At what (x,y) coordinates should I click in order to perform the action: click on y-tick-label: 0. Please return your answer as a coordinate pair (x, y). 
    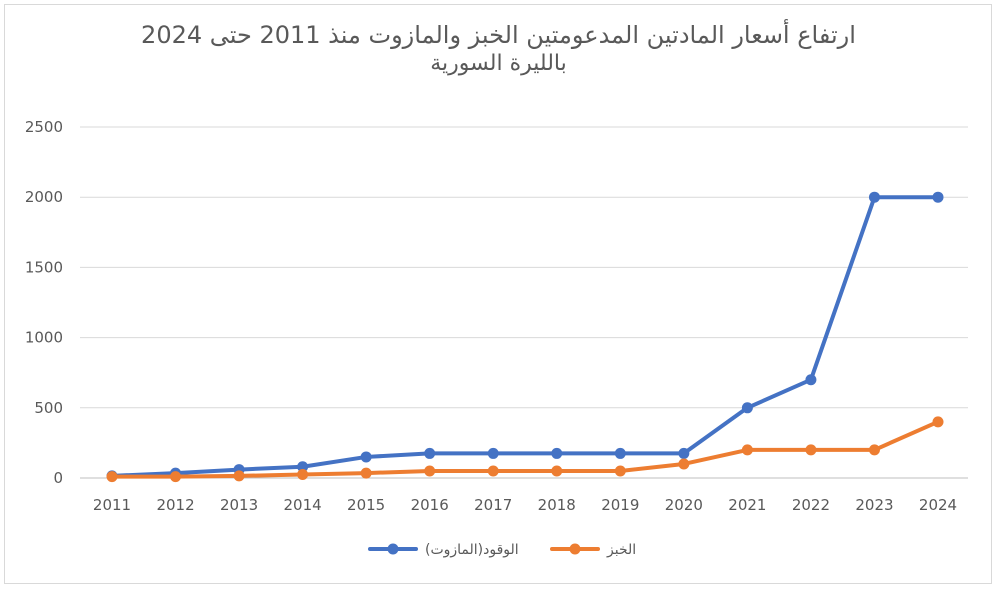
    Looking at the image, I should click on (58, 478).